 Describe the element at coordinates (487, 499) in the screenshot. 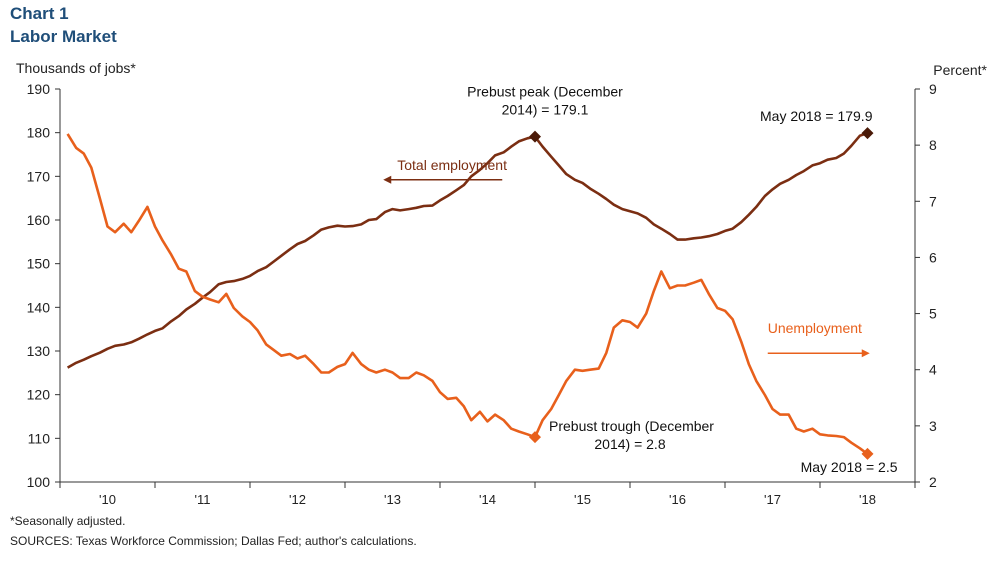

I see `x-tick-label: '14` at that location.